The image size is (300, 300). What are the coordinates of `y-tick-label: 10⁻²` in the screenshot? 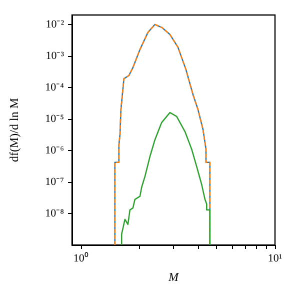 It's located at (55, 24).